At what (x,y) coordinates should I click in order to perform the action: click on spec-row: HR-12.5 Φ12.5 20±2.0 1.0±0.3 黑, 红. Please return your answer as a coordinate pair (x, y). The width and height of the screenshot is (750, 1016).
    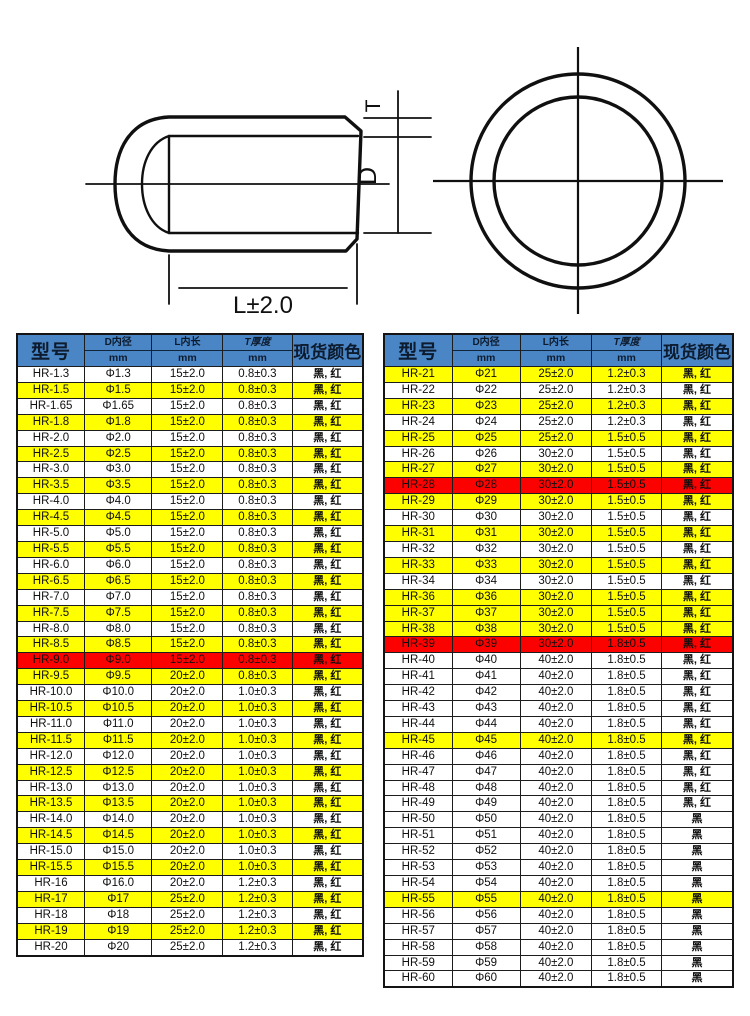
    Looking at the image, I should click on (190, 772).